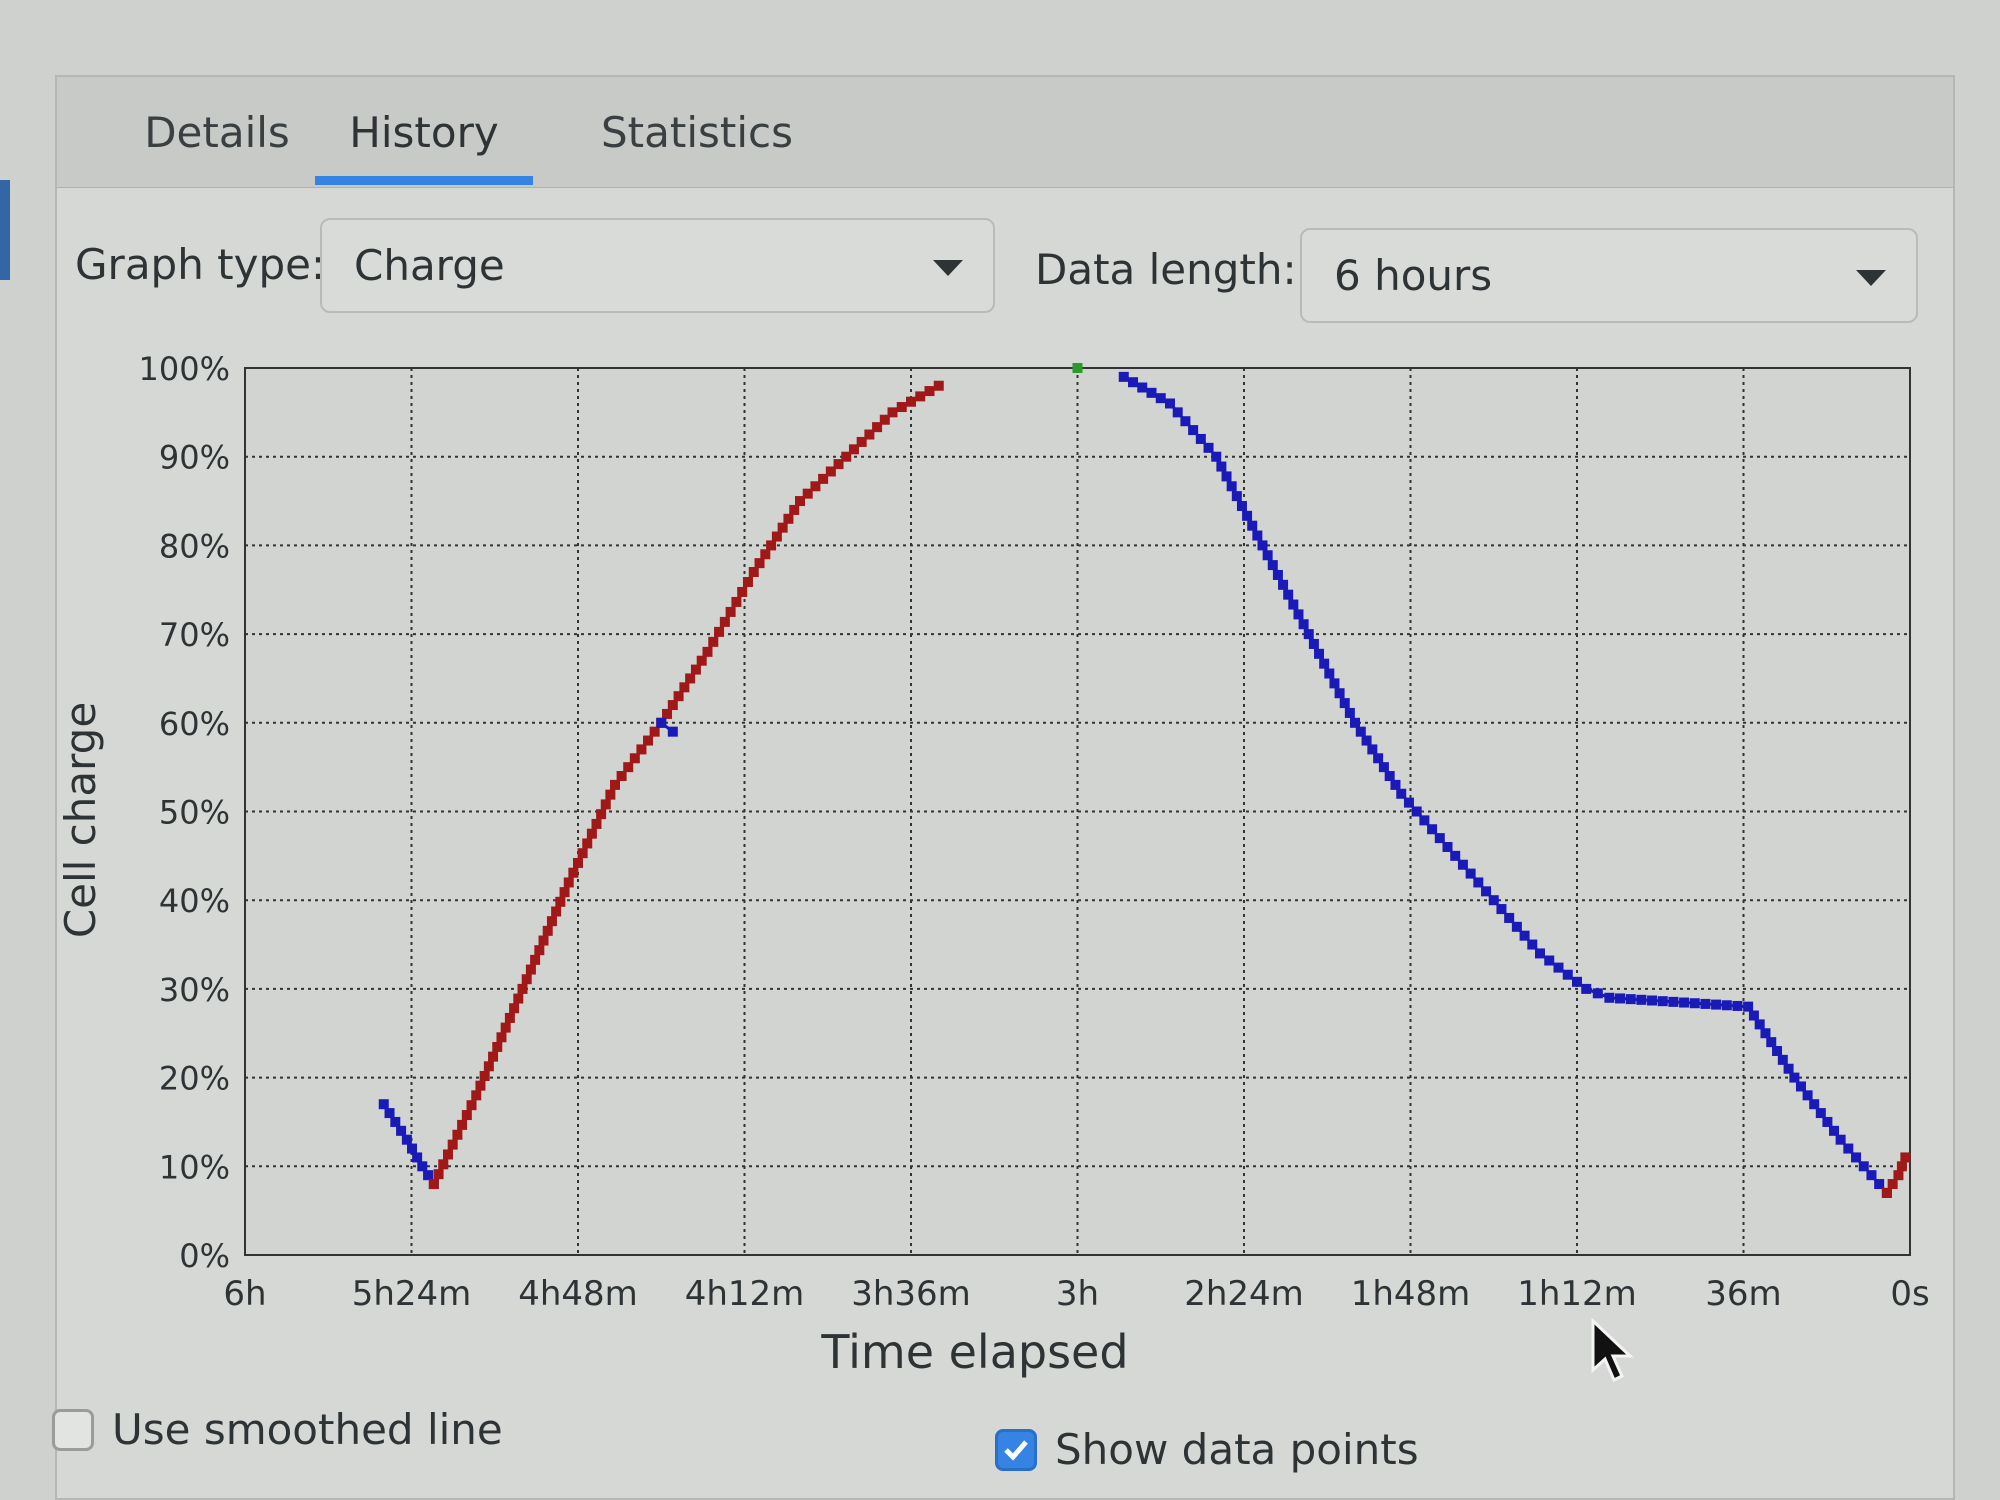 Image resolution: width=2000 pixels, height=1500 pixels. I want to click on x-tick-label: 3h, so click(1077, 1294).